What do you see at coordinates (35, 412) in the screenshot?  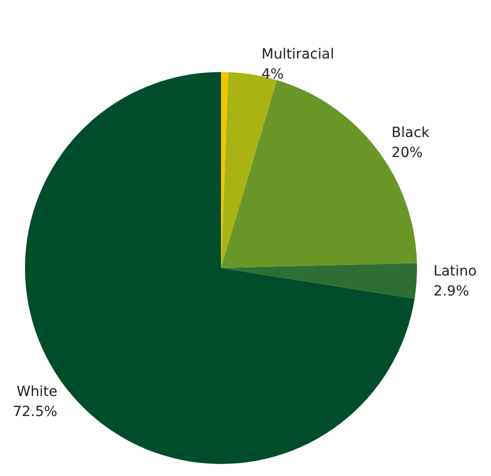 I see `data-label: 72.5%` at bounding box center [35, 412].